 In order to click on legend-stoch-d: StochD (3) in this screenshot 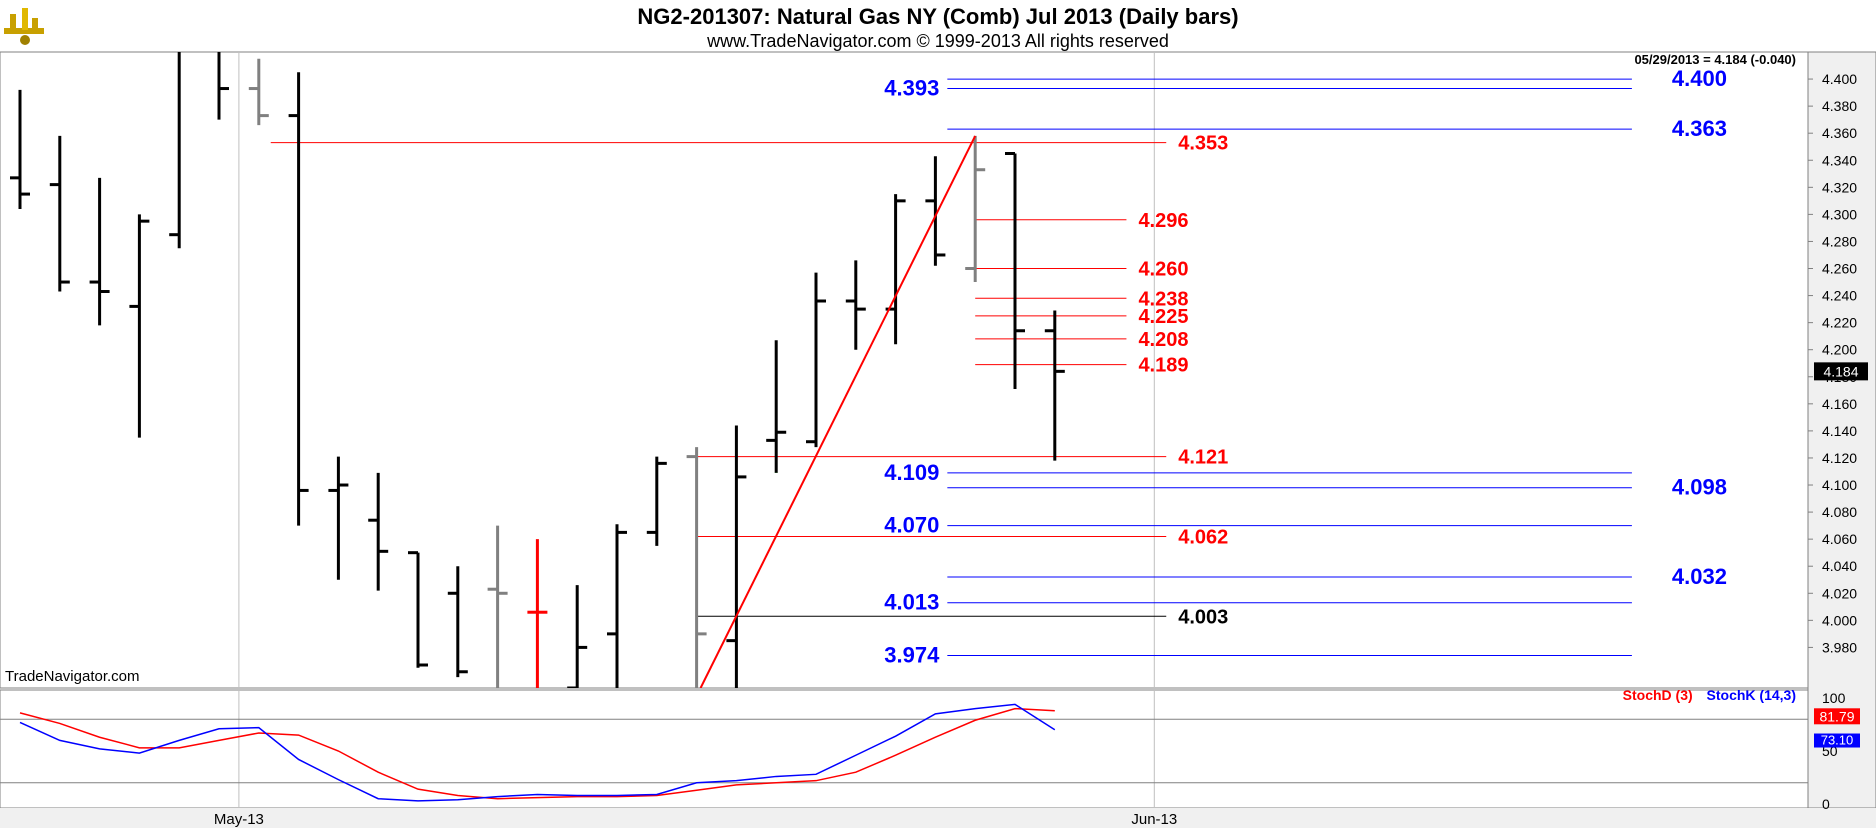, I will do `click(1657, 695)`.